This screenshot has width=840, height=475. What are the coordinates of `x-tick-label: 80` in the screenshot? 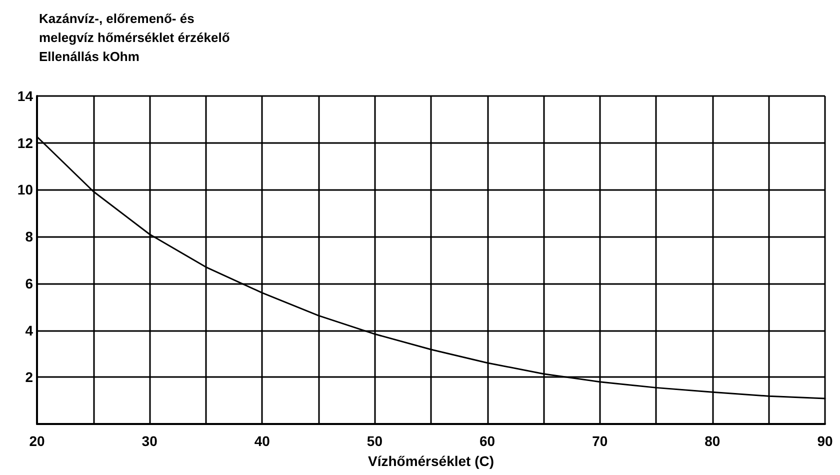 It's located at (712, 441).